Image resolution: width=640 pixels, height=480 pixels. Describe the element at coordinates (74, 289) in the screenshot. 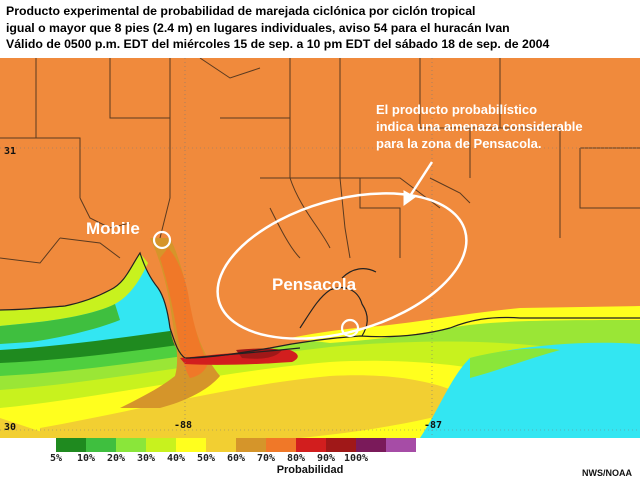

I see `coastal-fringe-west` at that location.